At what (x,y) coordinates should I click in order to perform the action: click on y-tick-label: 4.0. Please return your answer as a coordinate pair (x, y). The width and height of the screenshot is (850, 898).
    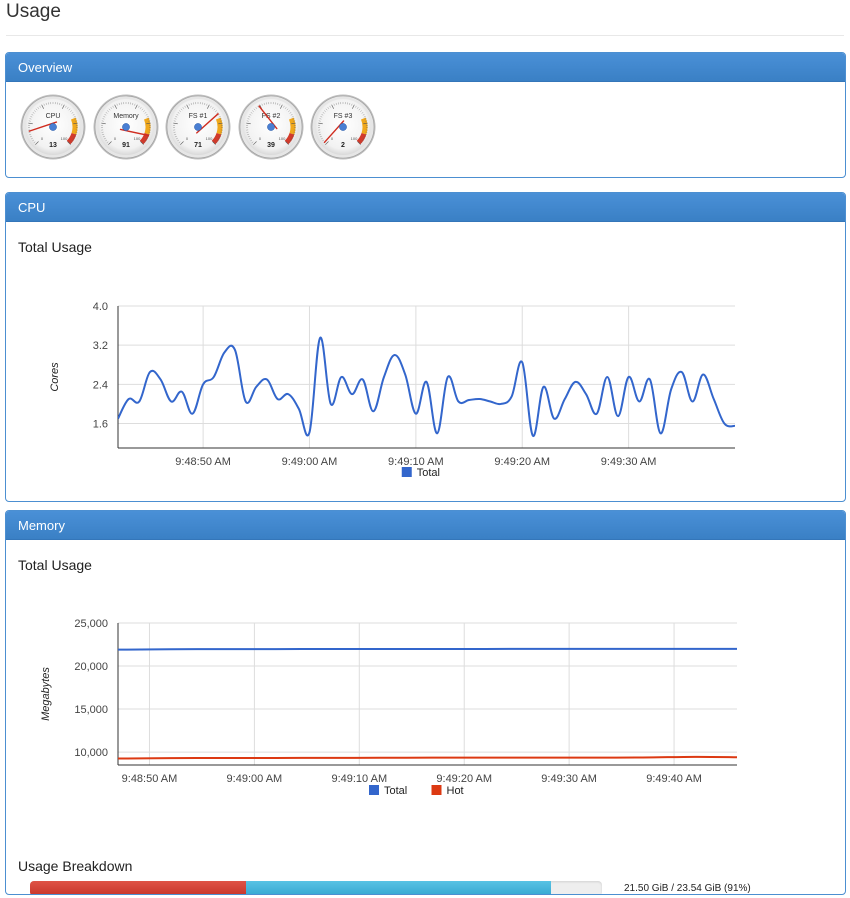
    Looking at the image, I should click on (100, 307).